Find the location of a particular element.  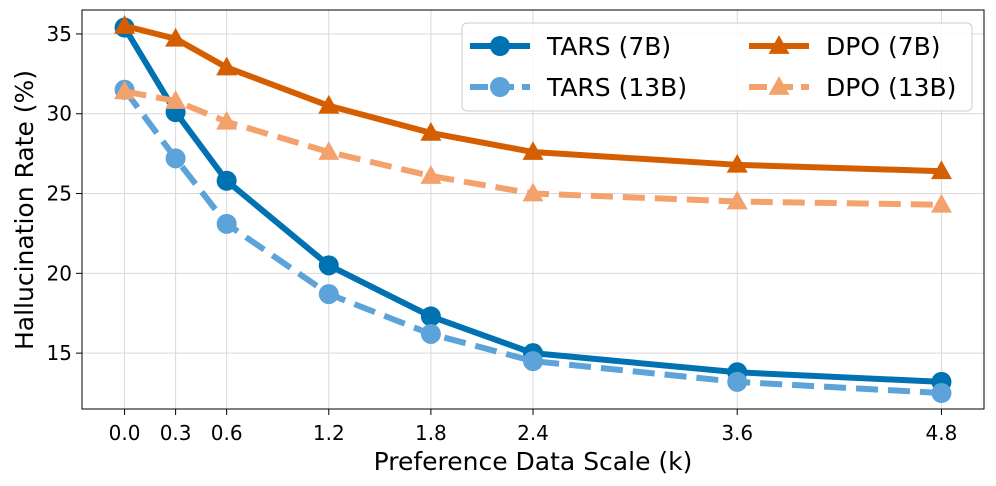

legend-entry-3: DPO (13B) is located at coordinates (852, 87).